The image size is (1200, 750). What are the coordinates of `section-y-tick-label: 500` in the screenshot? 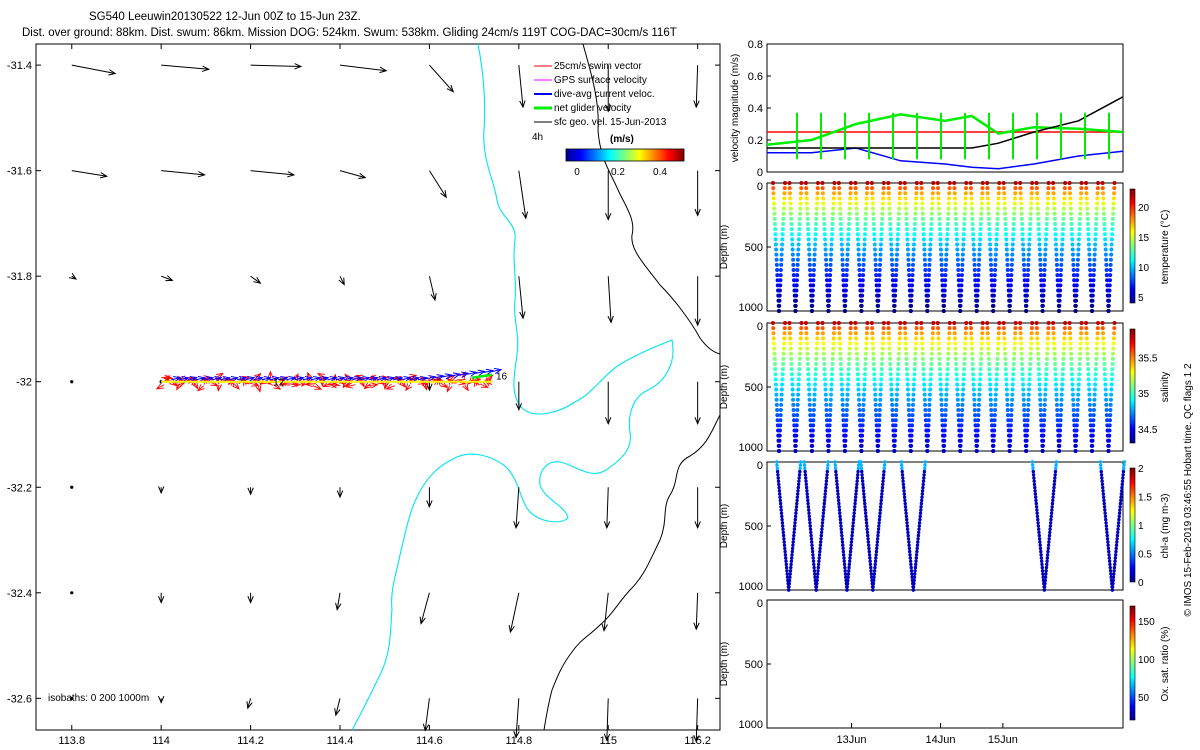 It's located at (754, 665).